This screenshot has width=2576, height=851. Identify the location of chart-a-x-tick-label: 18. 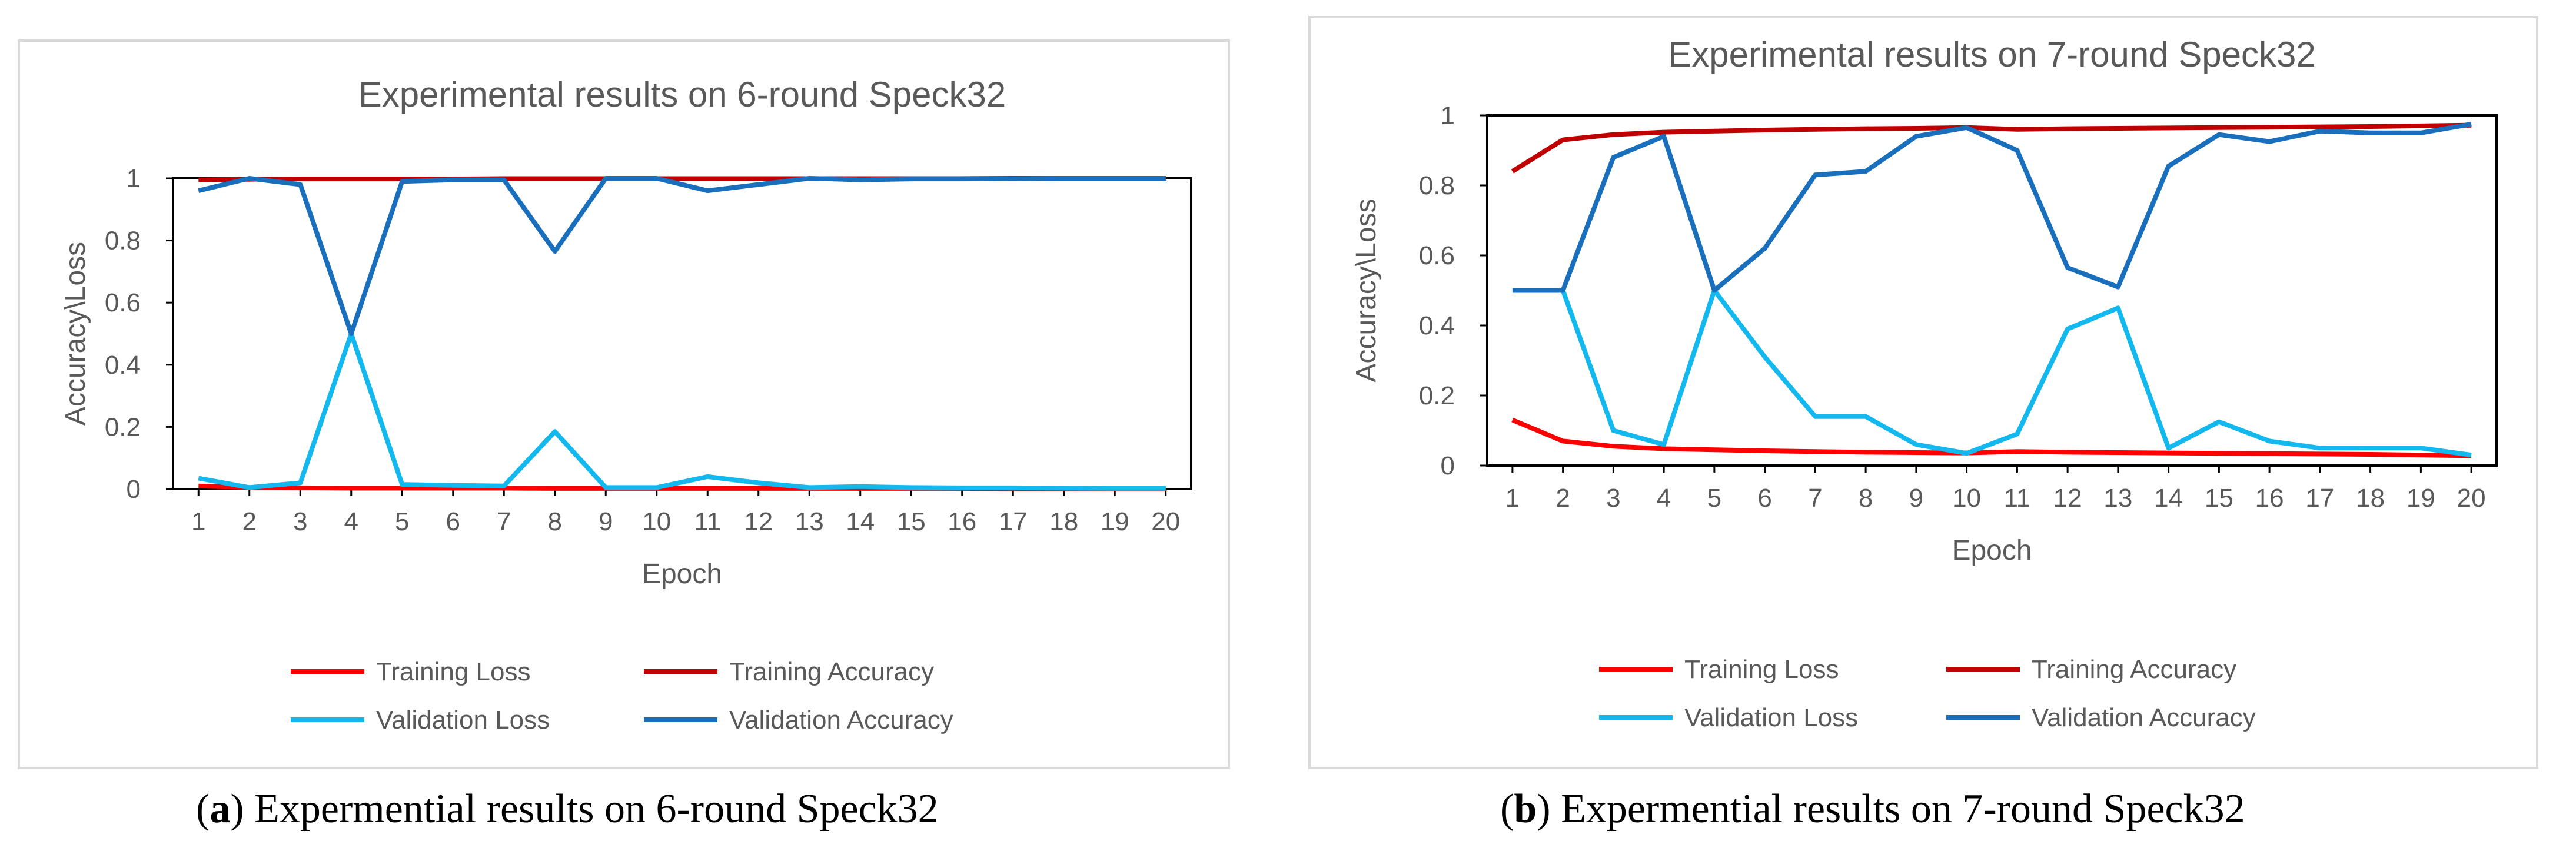
(1063, 521).